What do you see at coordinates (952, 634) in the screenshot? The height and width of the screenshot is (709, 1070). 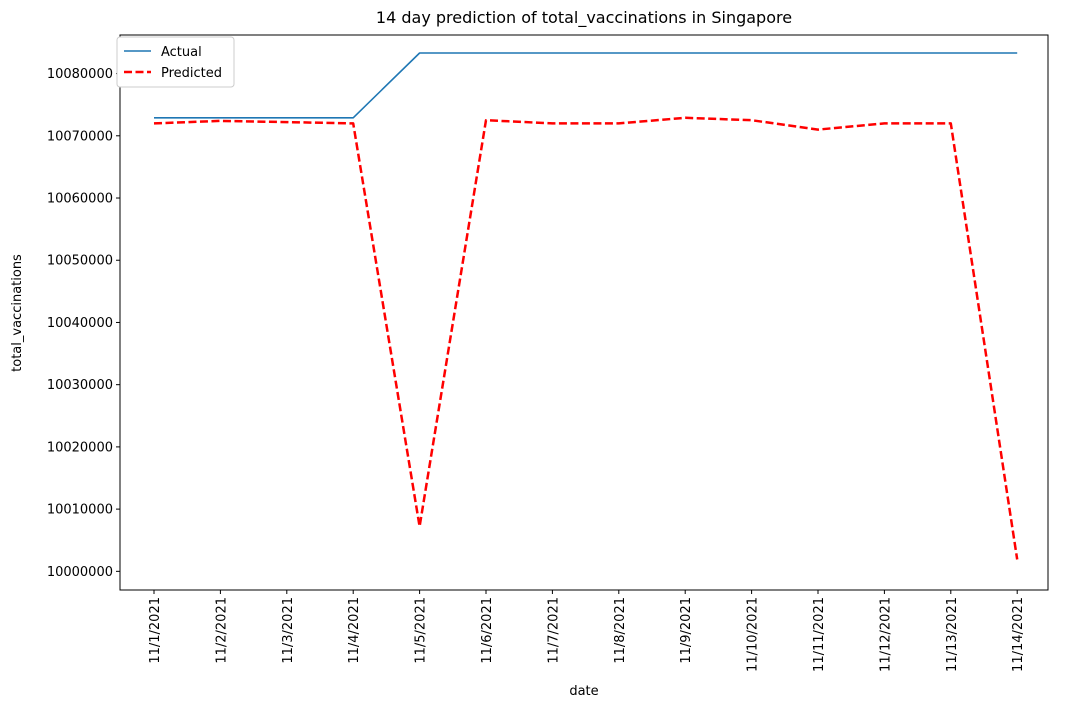 I see `x-tick-label: 11/13/2021` at bounding box center [952, 634].